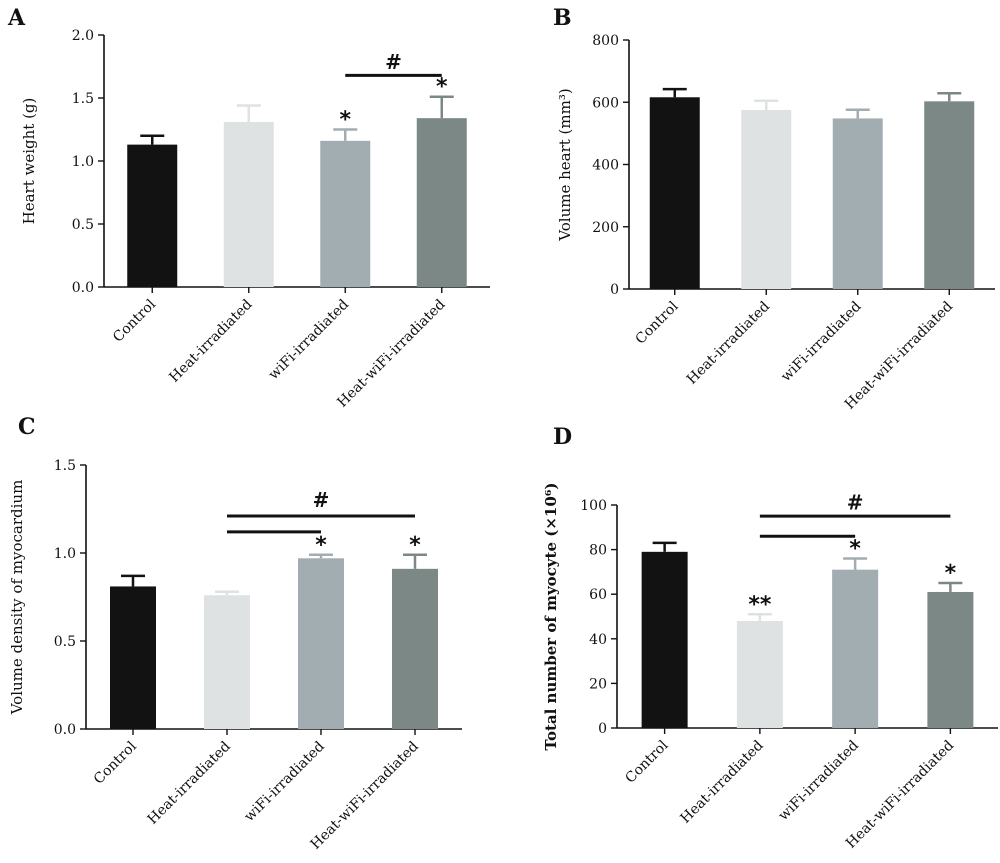 The image size is (1000, 863). Describe the element at coordinates (565, 164) in the screenshot. I see `y-axis-label: Volume heart (mm³)` at that location.